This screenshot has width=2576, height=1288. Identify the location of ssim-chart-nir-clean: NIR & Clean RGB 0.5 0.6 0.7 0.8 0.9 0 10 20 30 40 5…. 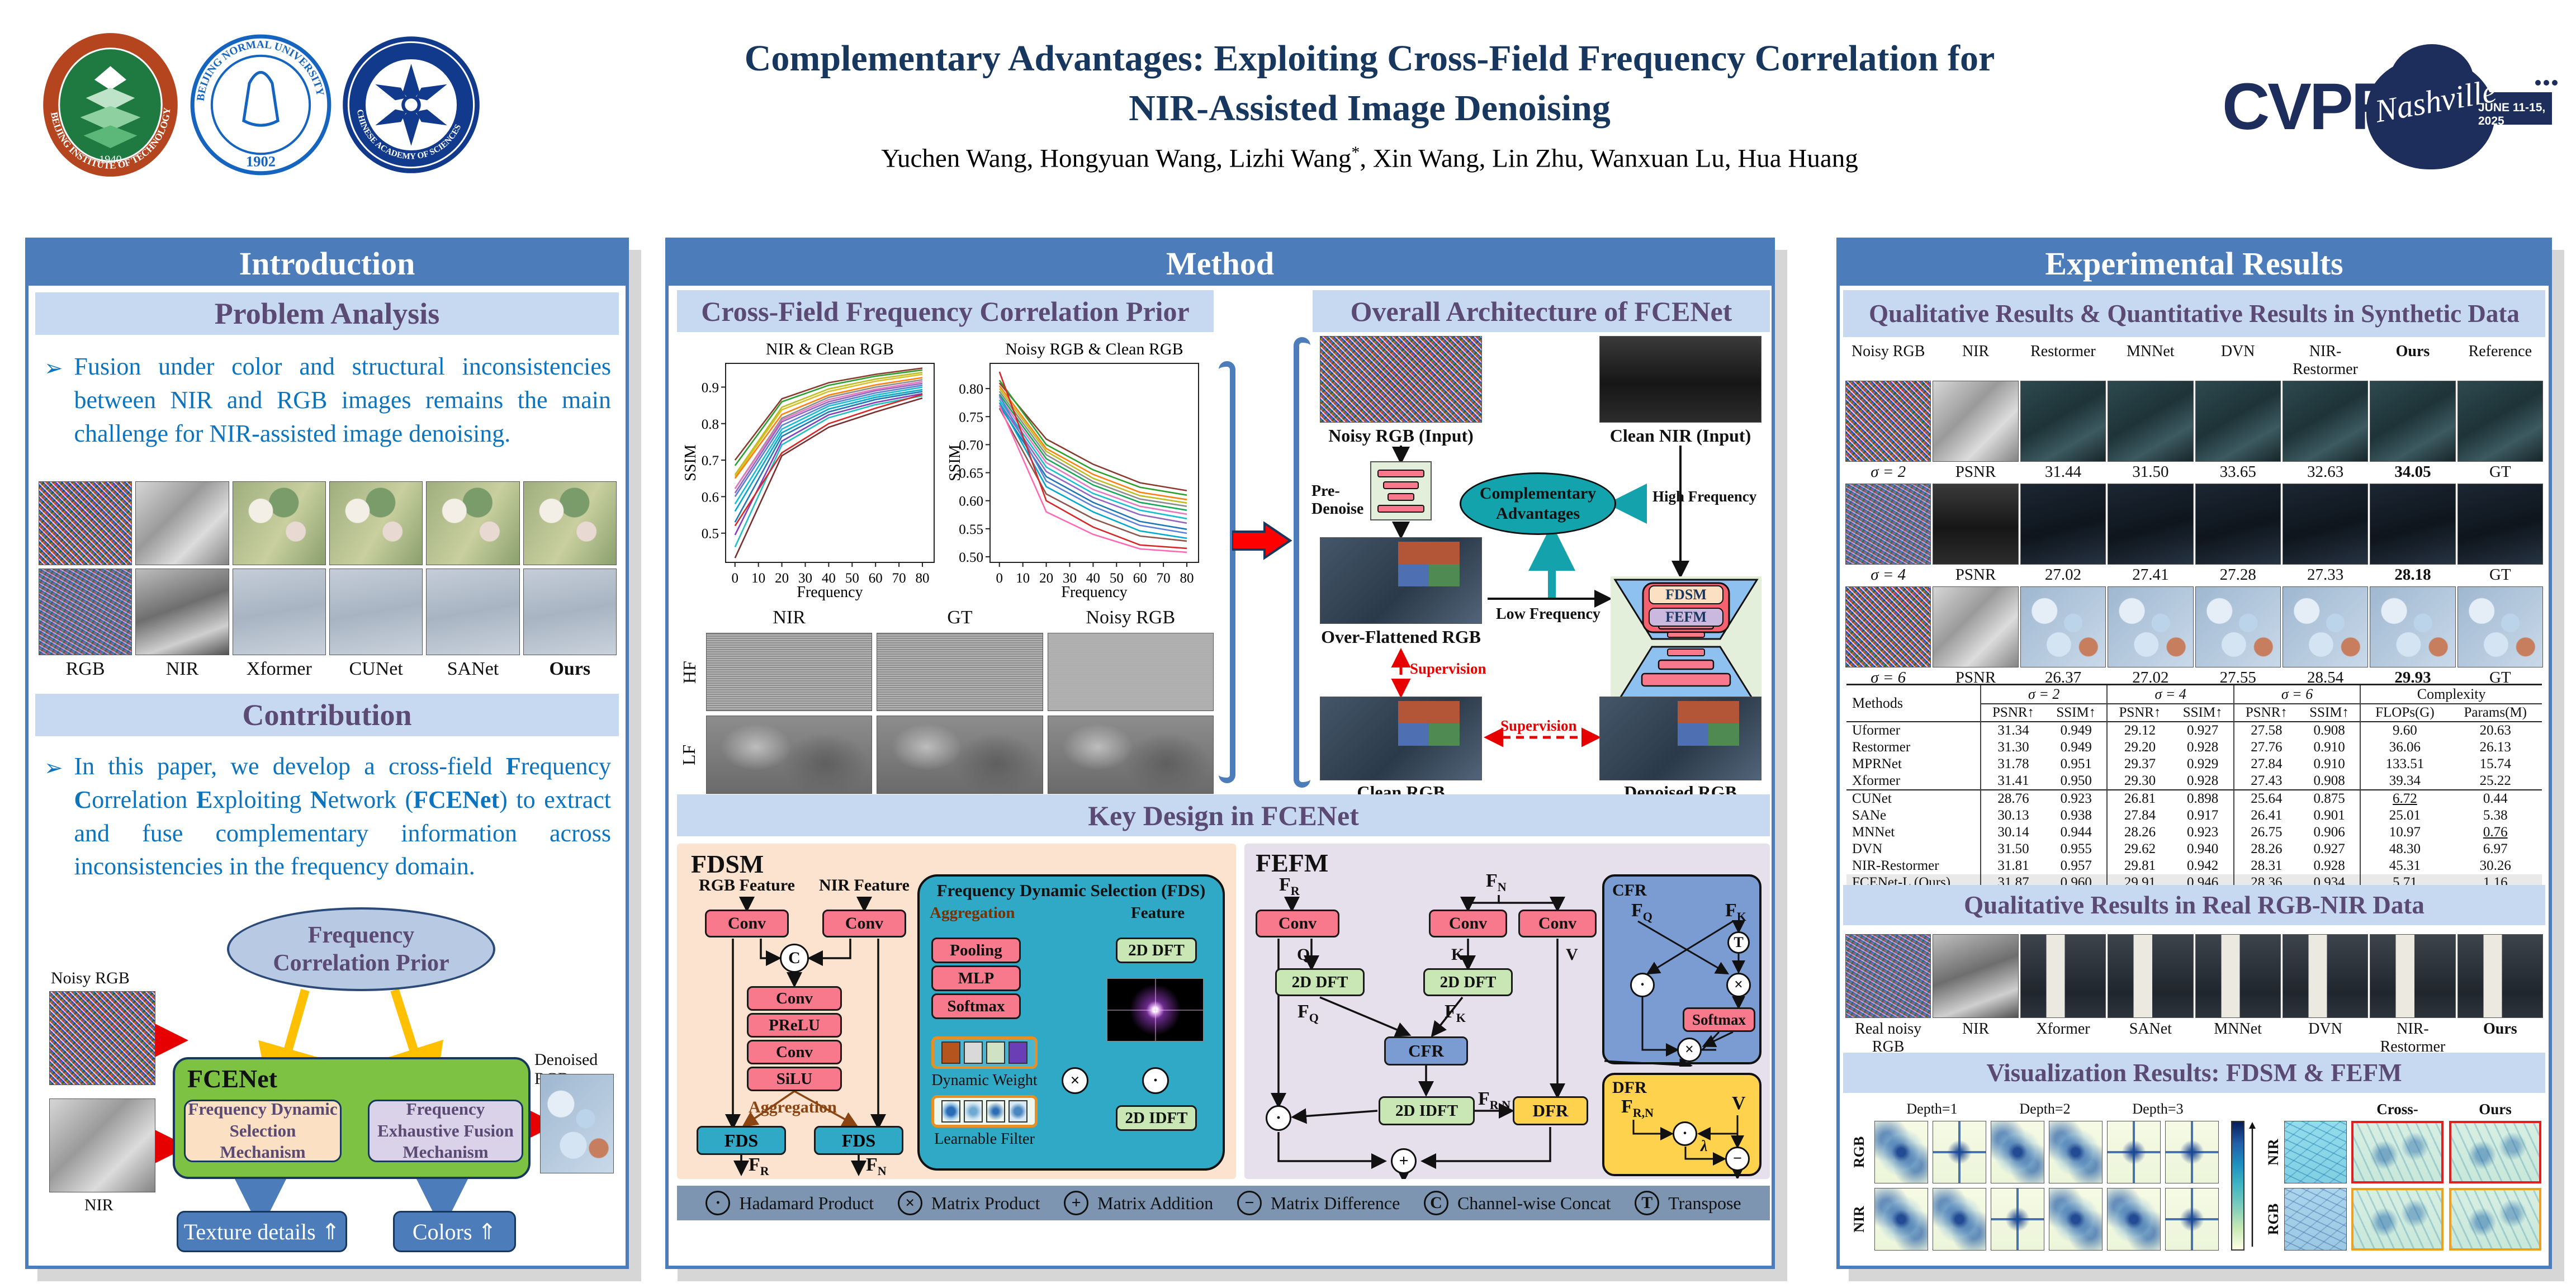
(811, 470).